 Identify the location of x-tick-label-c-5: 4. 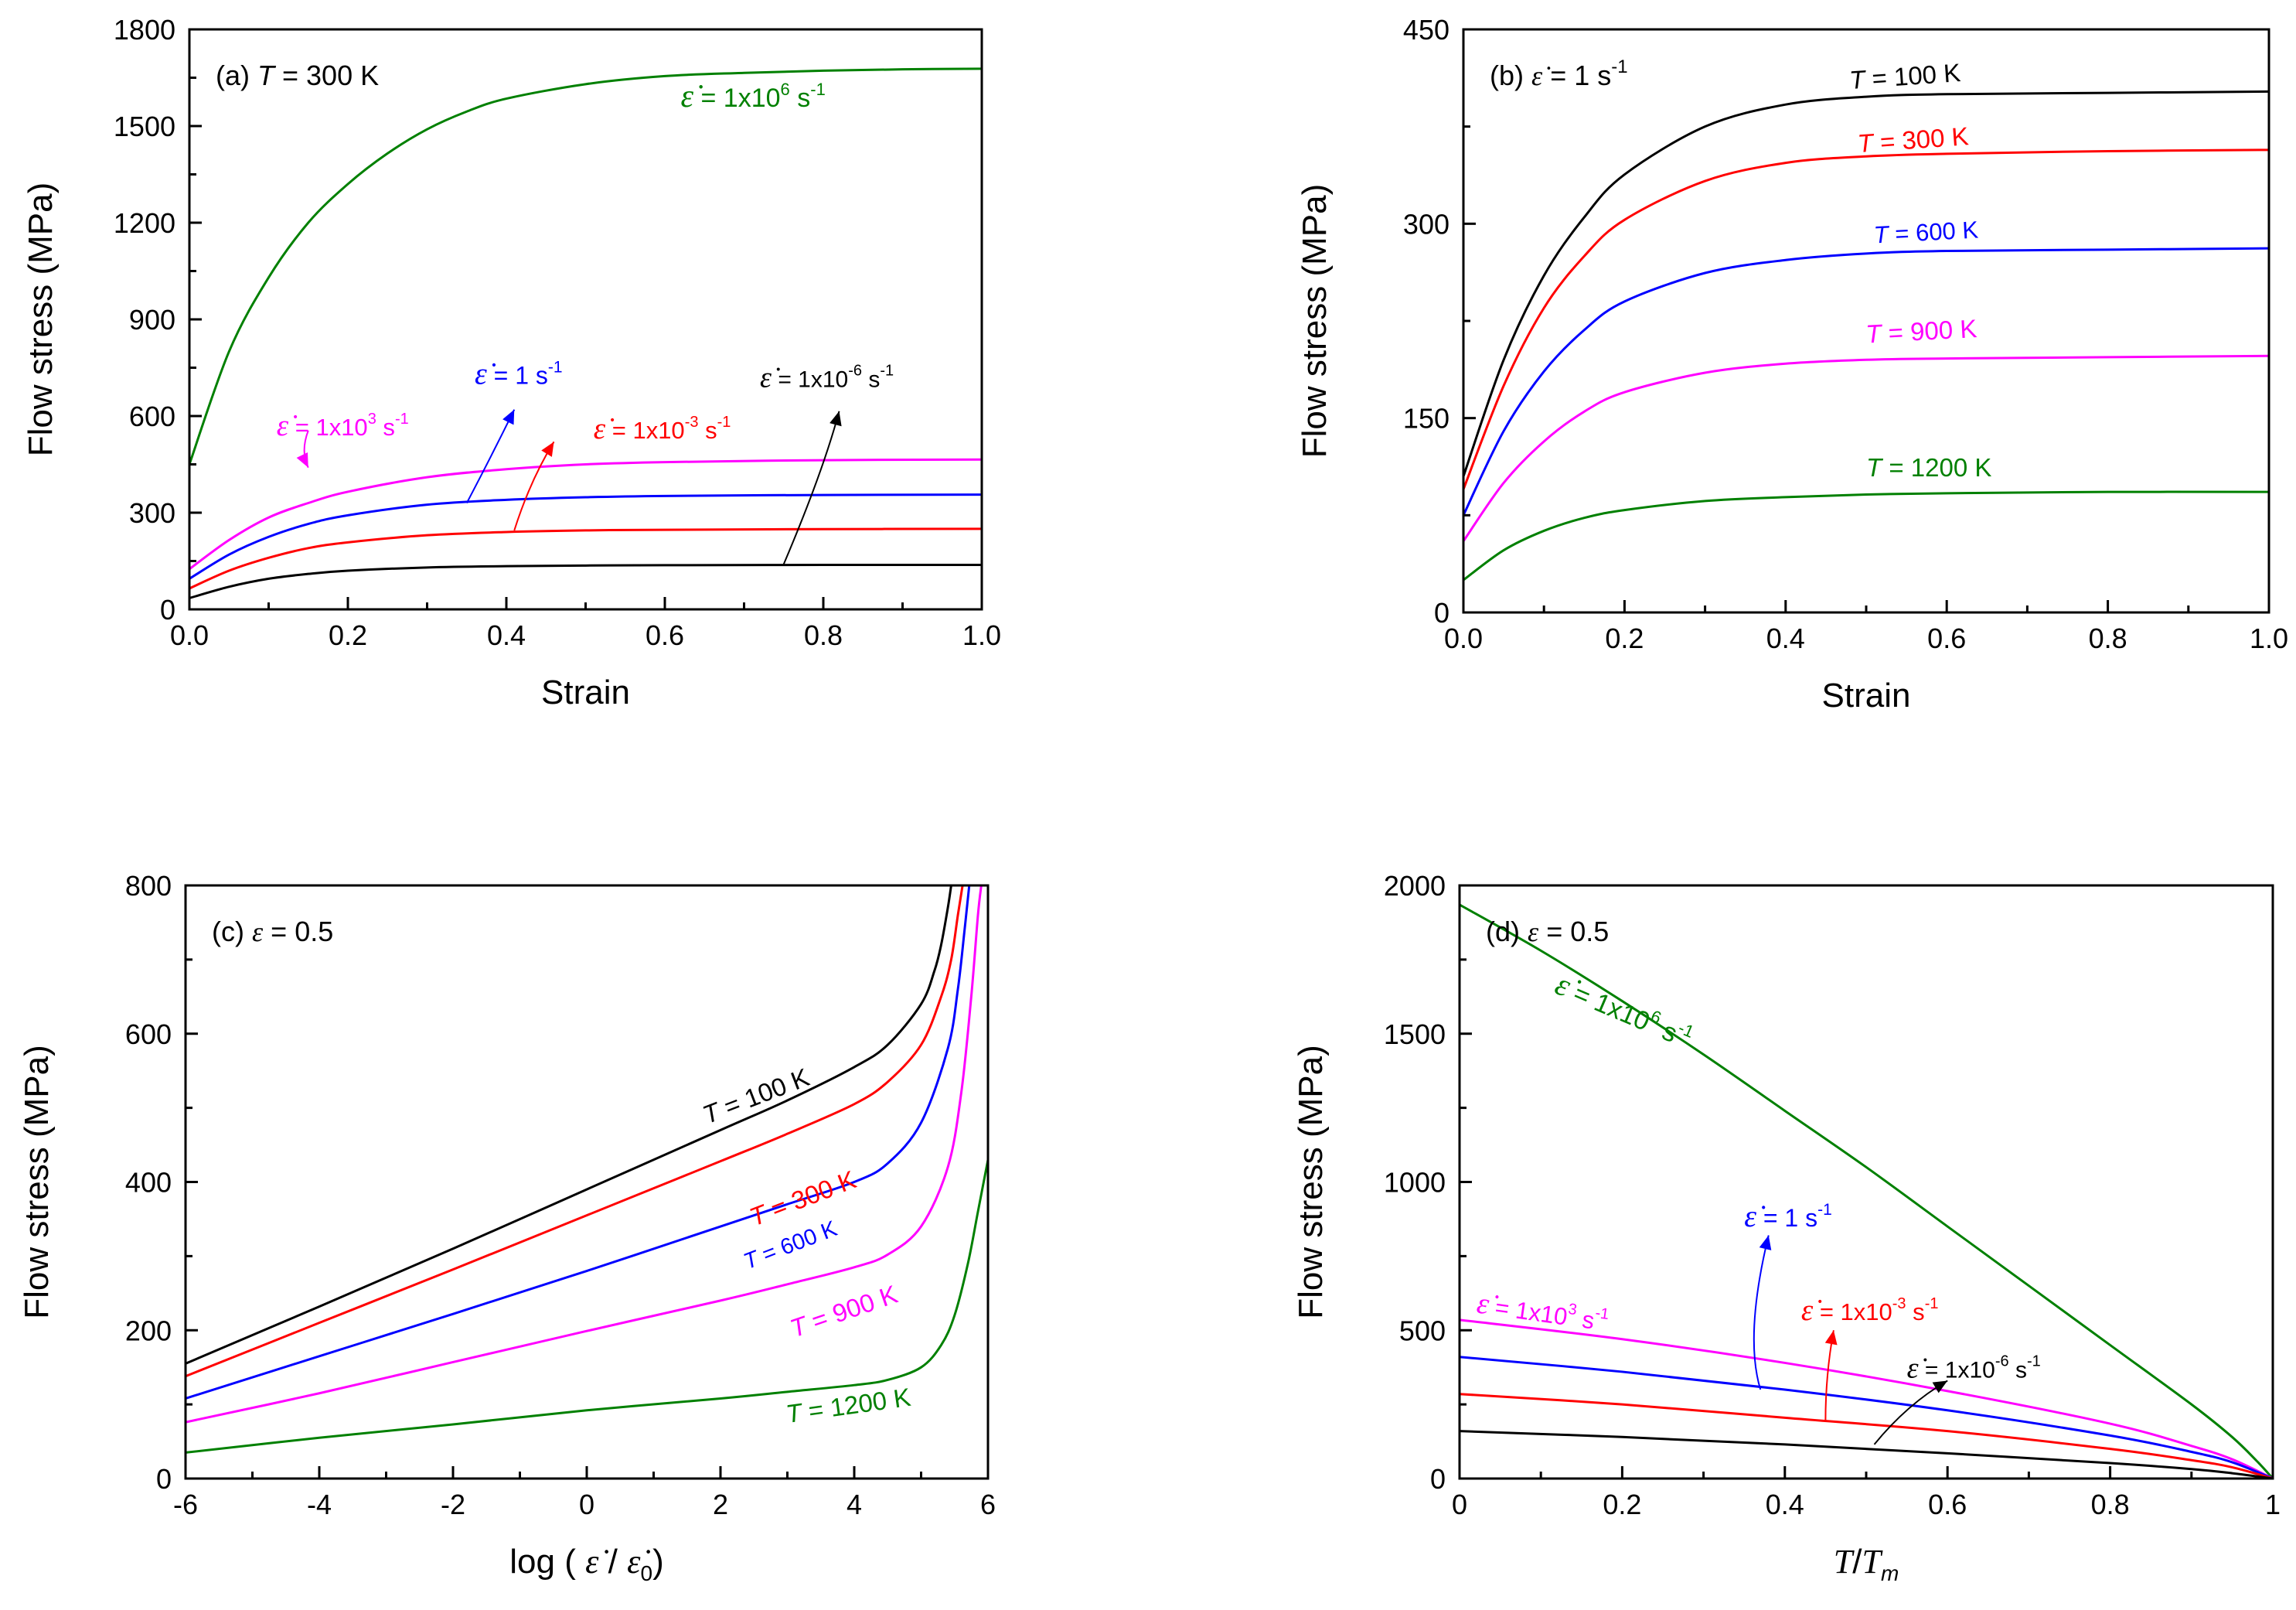
(854, 1504).